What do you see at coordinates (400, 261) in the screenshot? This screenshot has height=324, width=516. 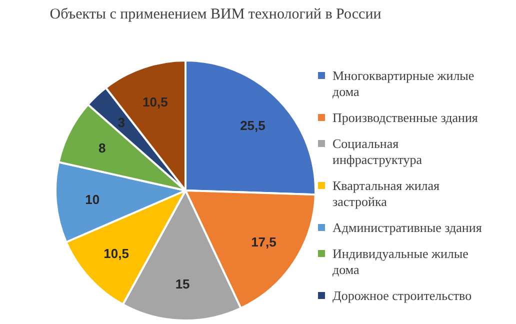 I see `legend-label: Индивидуальные жилые дома` at bounding box center [400, 261].